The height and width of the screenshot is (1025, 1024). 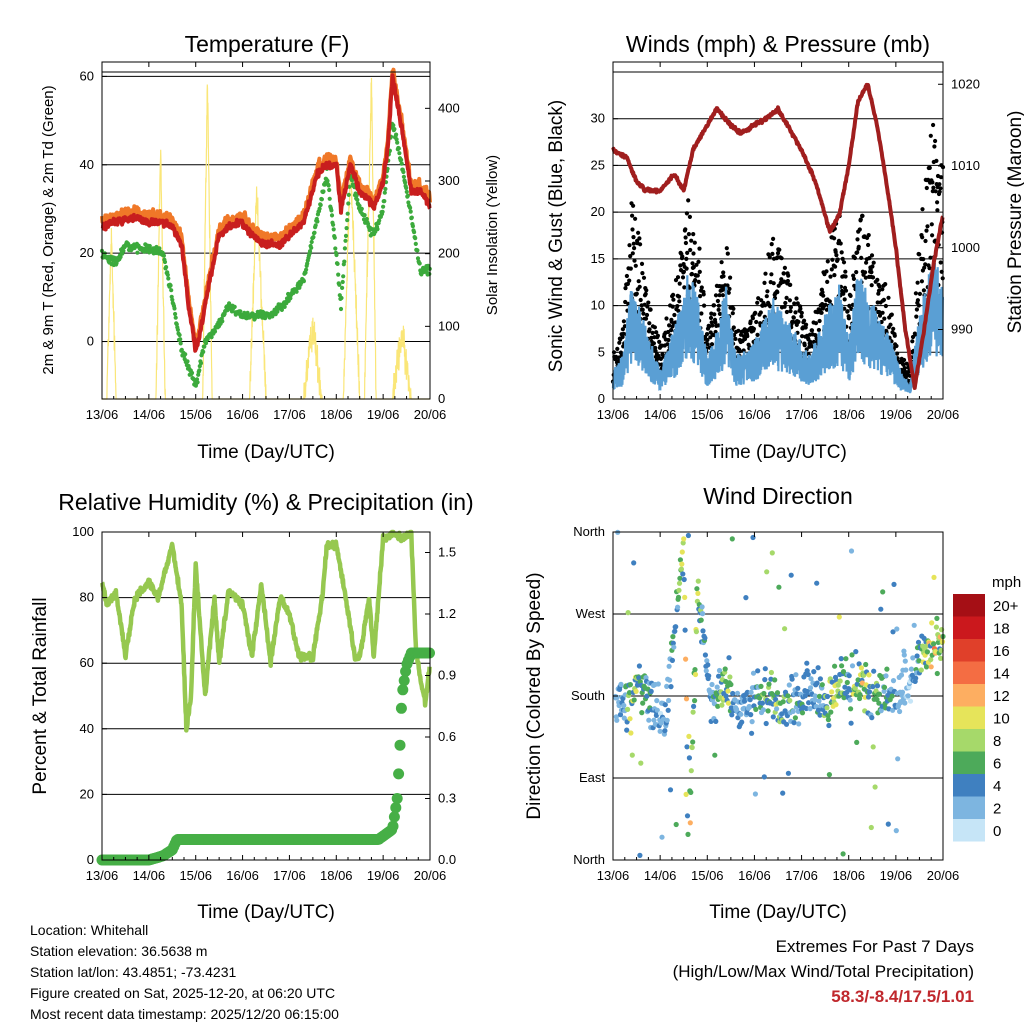 I want to click on y-left-label: 100, so click(x=83, y=531).